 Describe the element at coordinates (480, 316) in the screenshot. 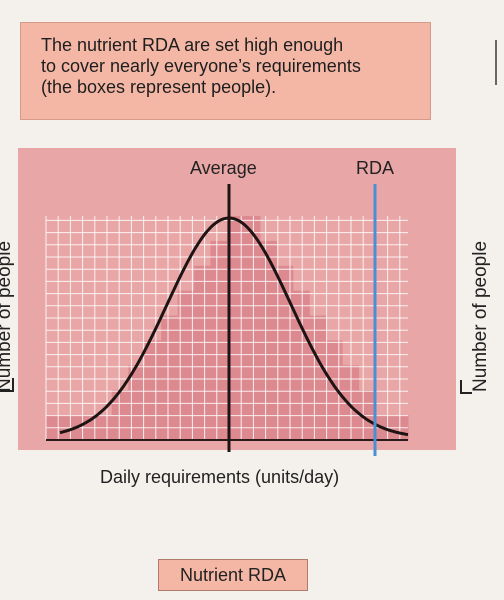

I see `right-y-axis-label: Number of people` at that location.